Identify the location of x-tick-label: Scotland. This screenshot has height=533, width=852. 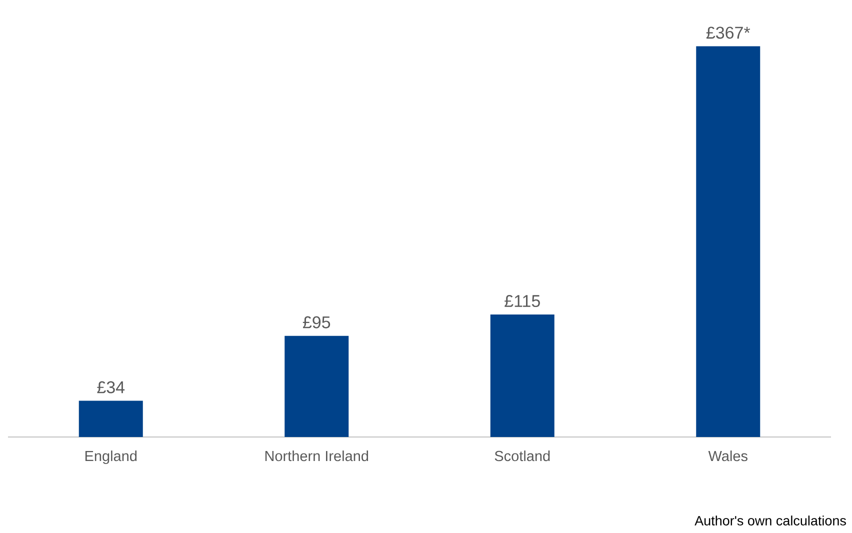
(522, 456).